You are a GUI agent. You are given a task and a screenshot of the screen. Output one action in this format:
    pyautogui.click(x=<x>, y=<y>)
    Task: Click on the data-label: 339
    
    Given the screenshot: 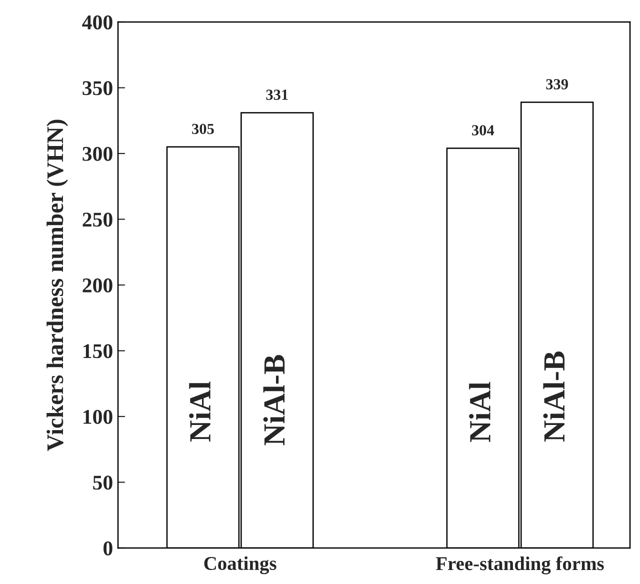 What is the action you would take?
    pyautogui.click(x=557, y=84)
    